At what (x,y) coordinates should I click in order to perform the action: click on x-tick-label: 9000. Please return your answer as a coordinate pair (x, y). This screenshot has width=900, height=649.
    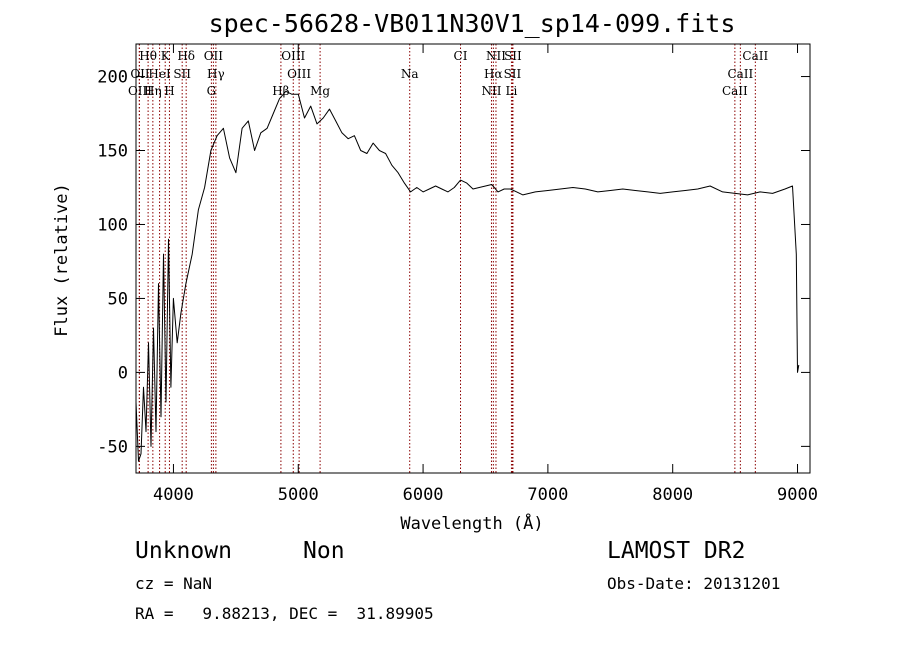
    Looking at the image, I should click on (797, 495).